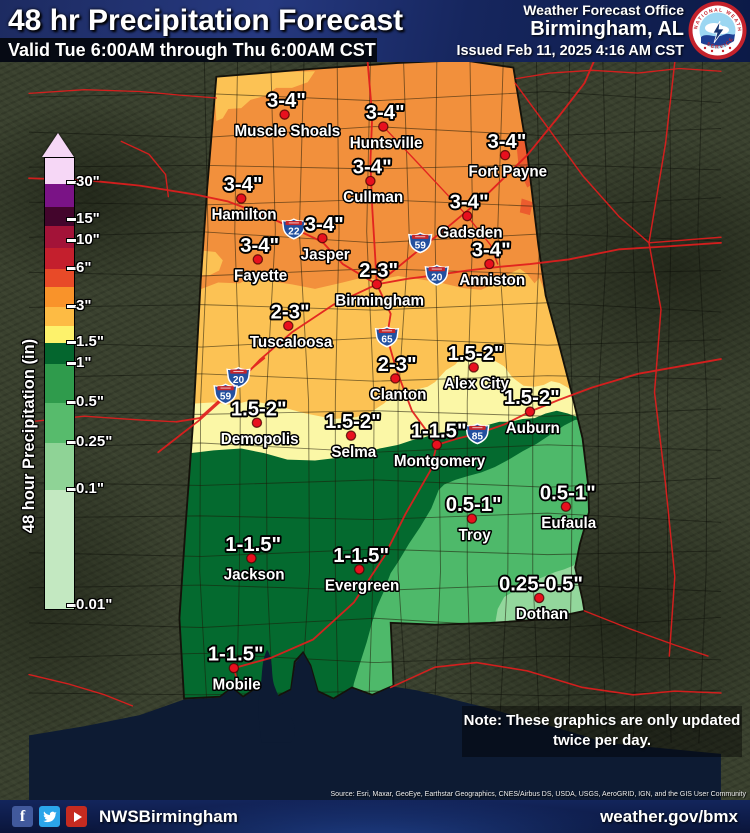 This screenshot has height=833, width=750. I want to click on city-name-label: Clanton, so click(398, 395).